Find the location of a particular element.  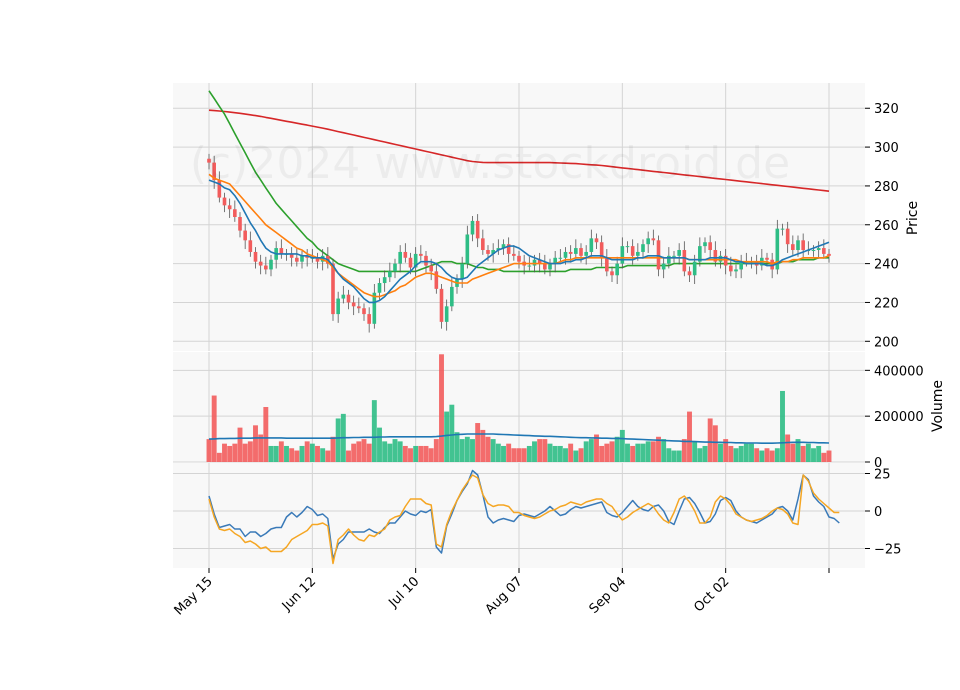

x-axis: May 15 Jun 12 Jul 10 Aug 07 Sep 04 Oct 02 is located at coordinates (501, 593).